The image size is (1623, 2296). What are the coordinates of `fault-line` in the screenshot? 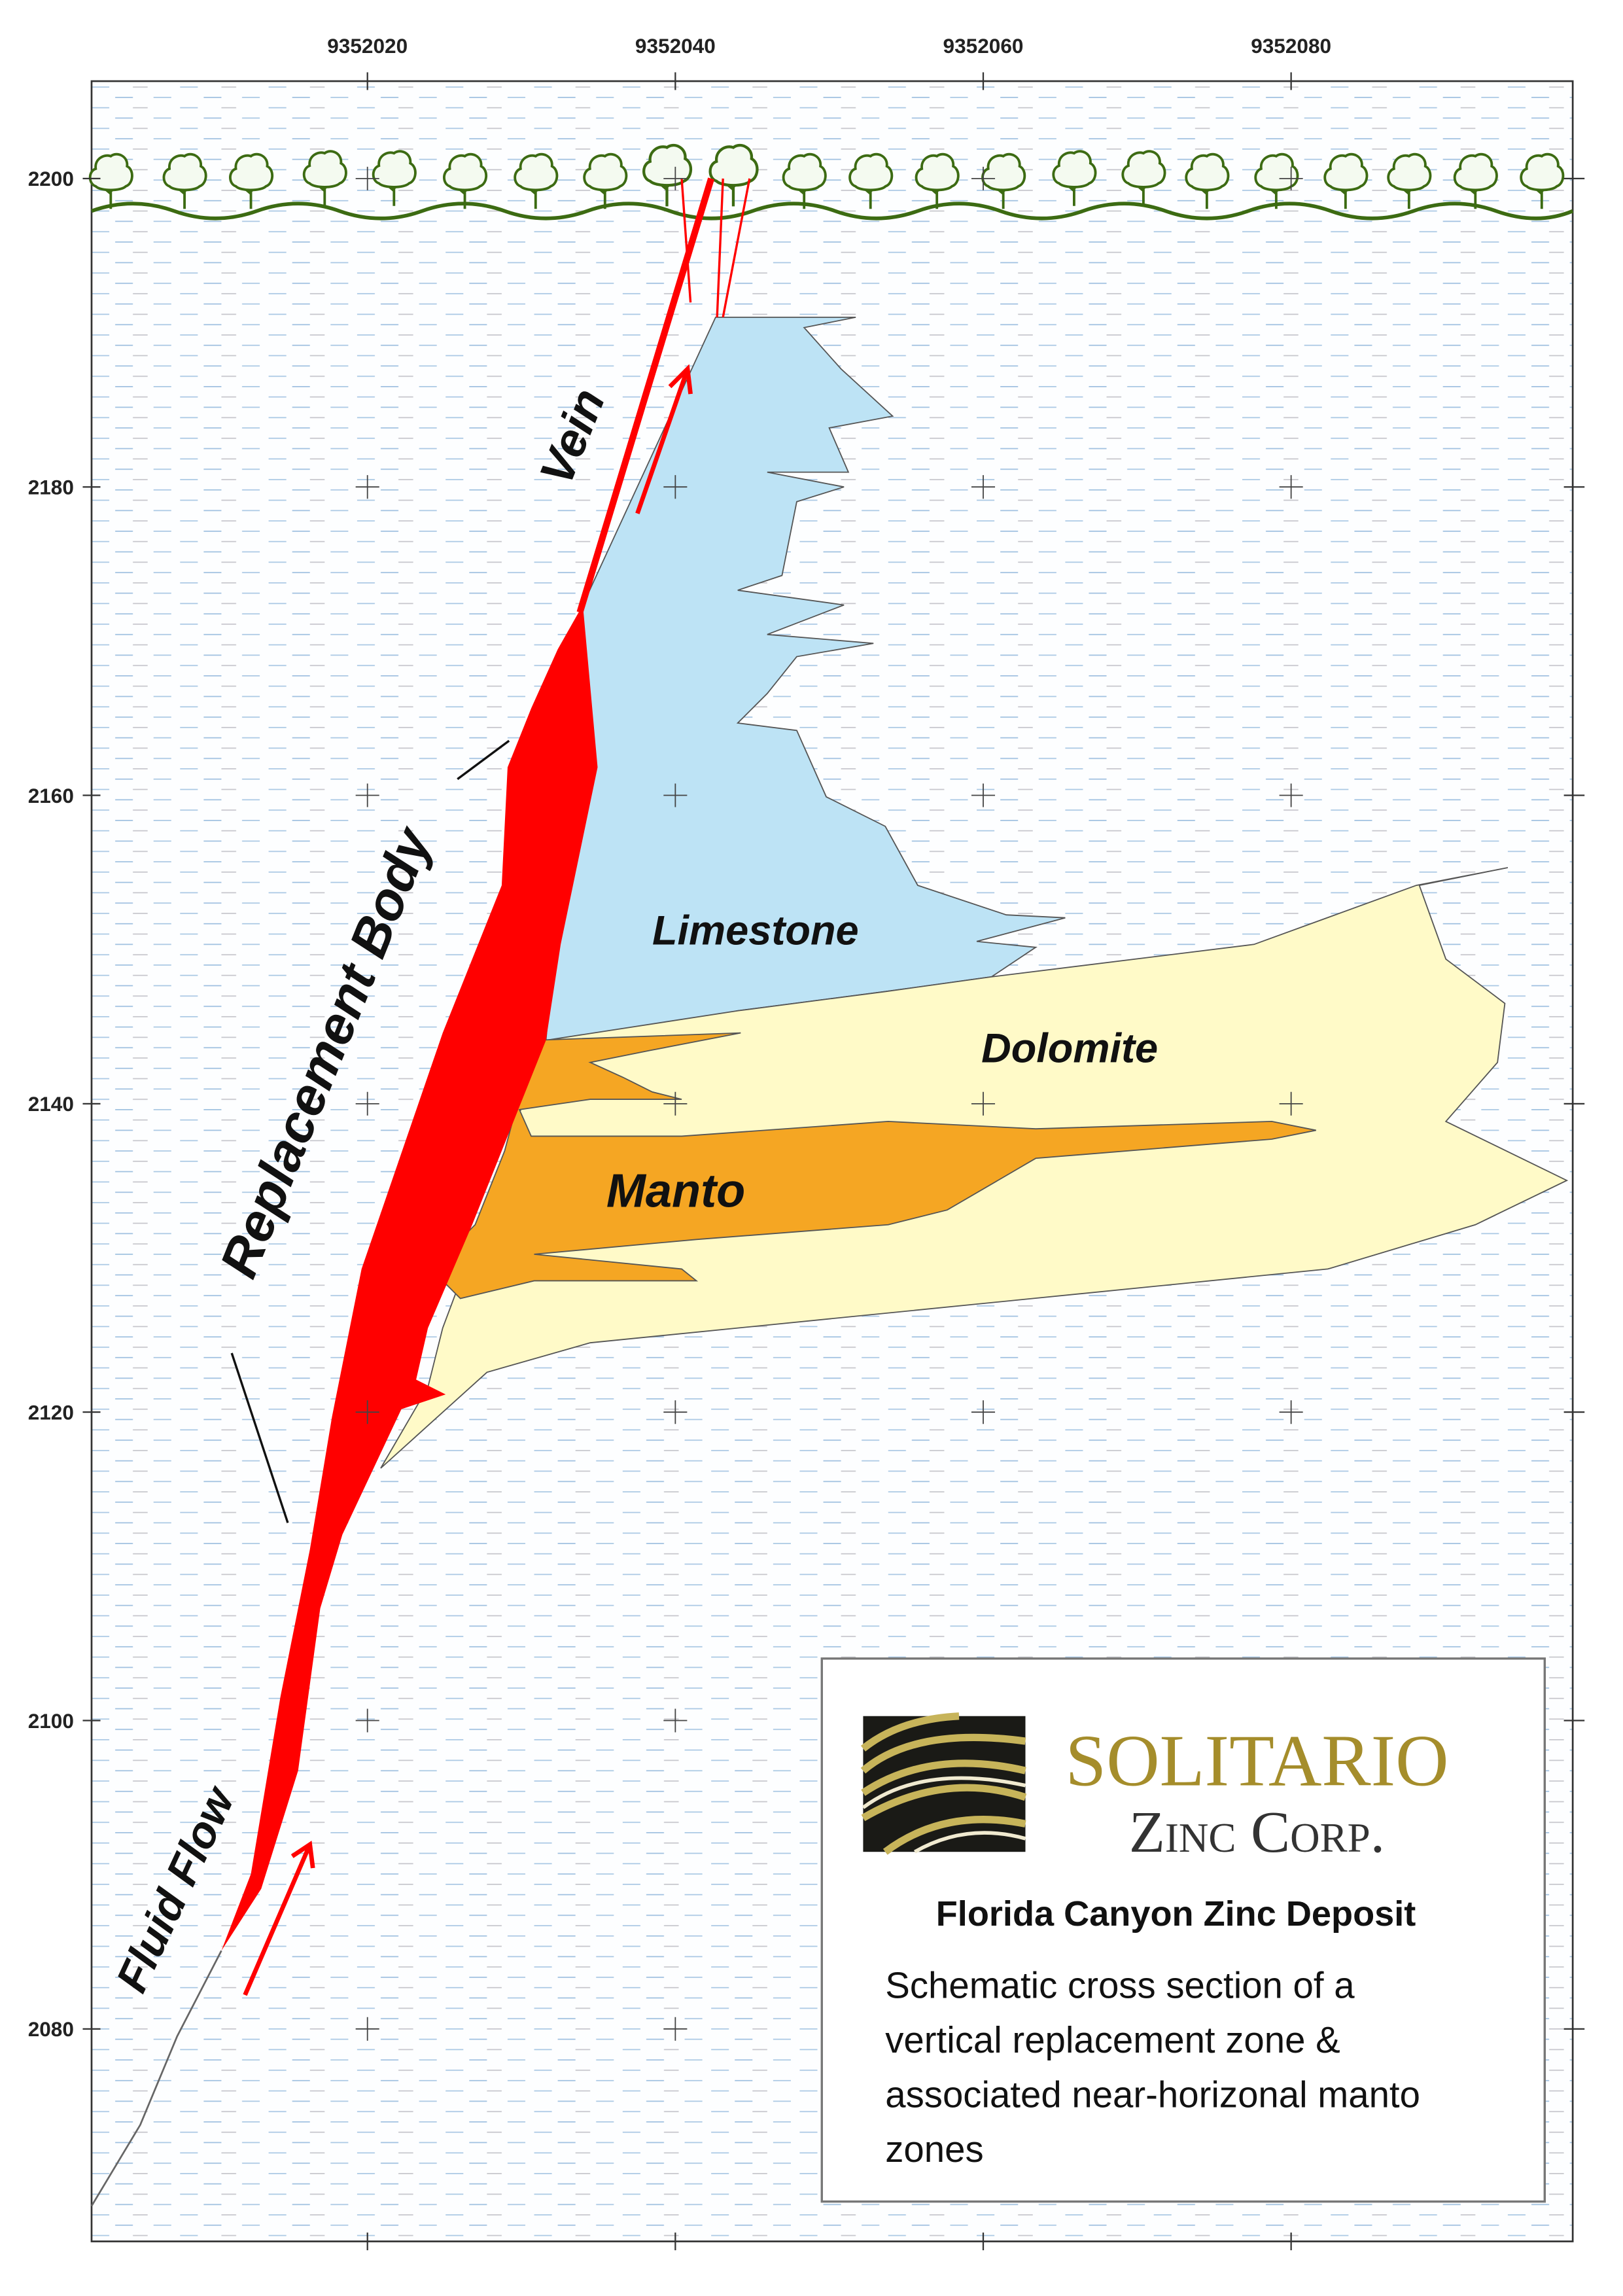 It's located at (156, 2078).